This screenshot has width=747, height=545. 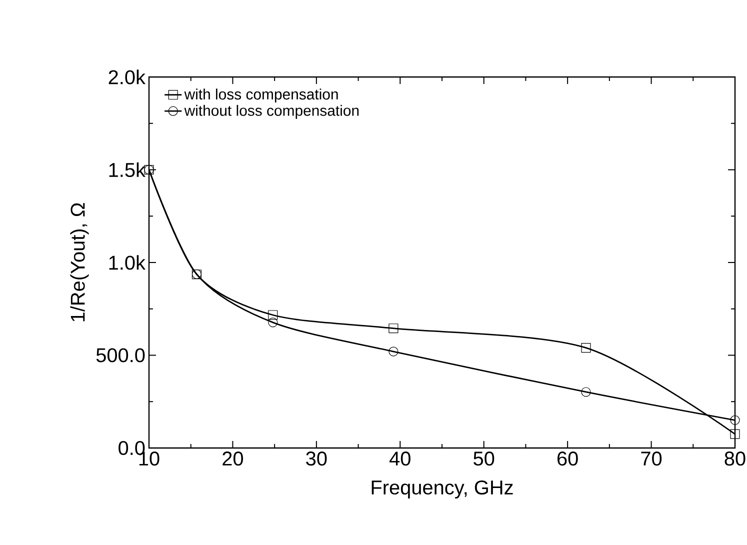 I want to click on x-tick-label: 70, so click(x=651, y=459).